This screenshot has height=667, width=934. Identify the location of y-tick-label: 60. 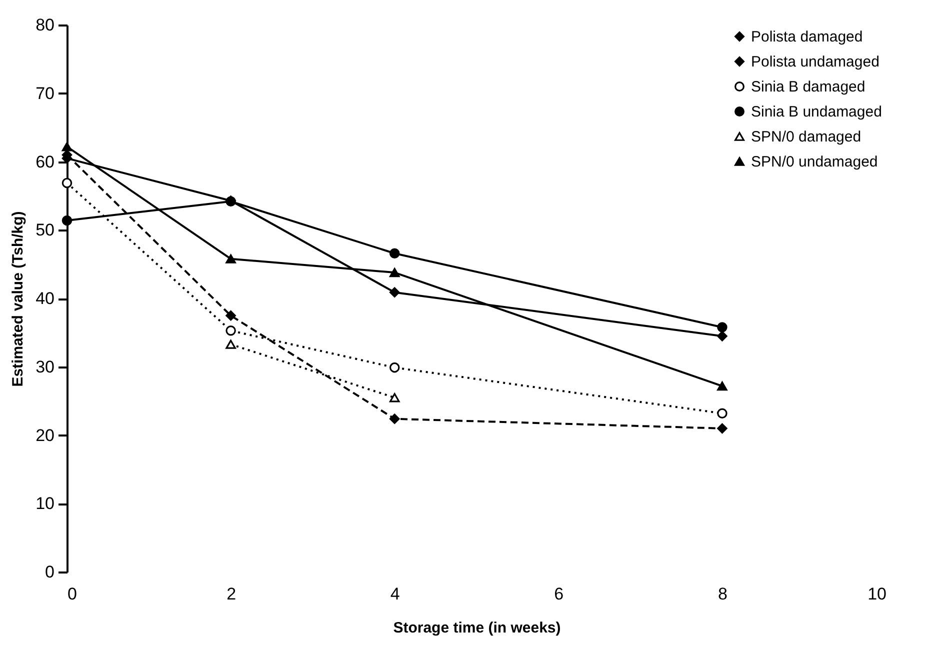
(45, 162).